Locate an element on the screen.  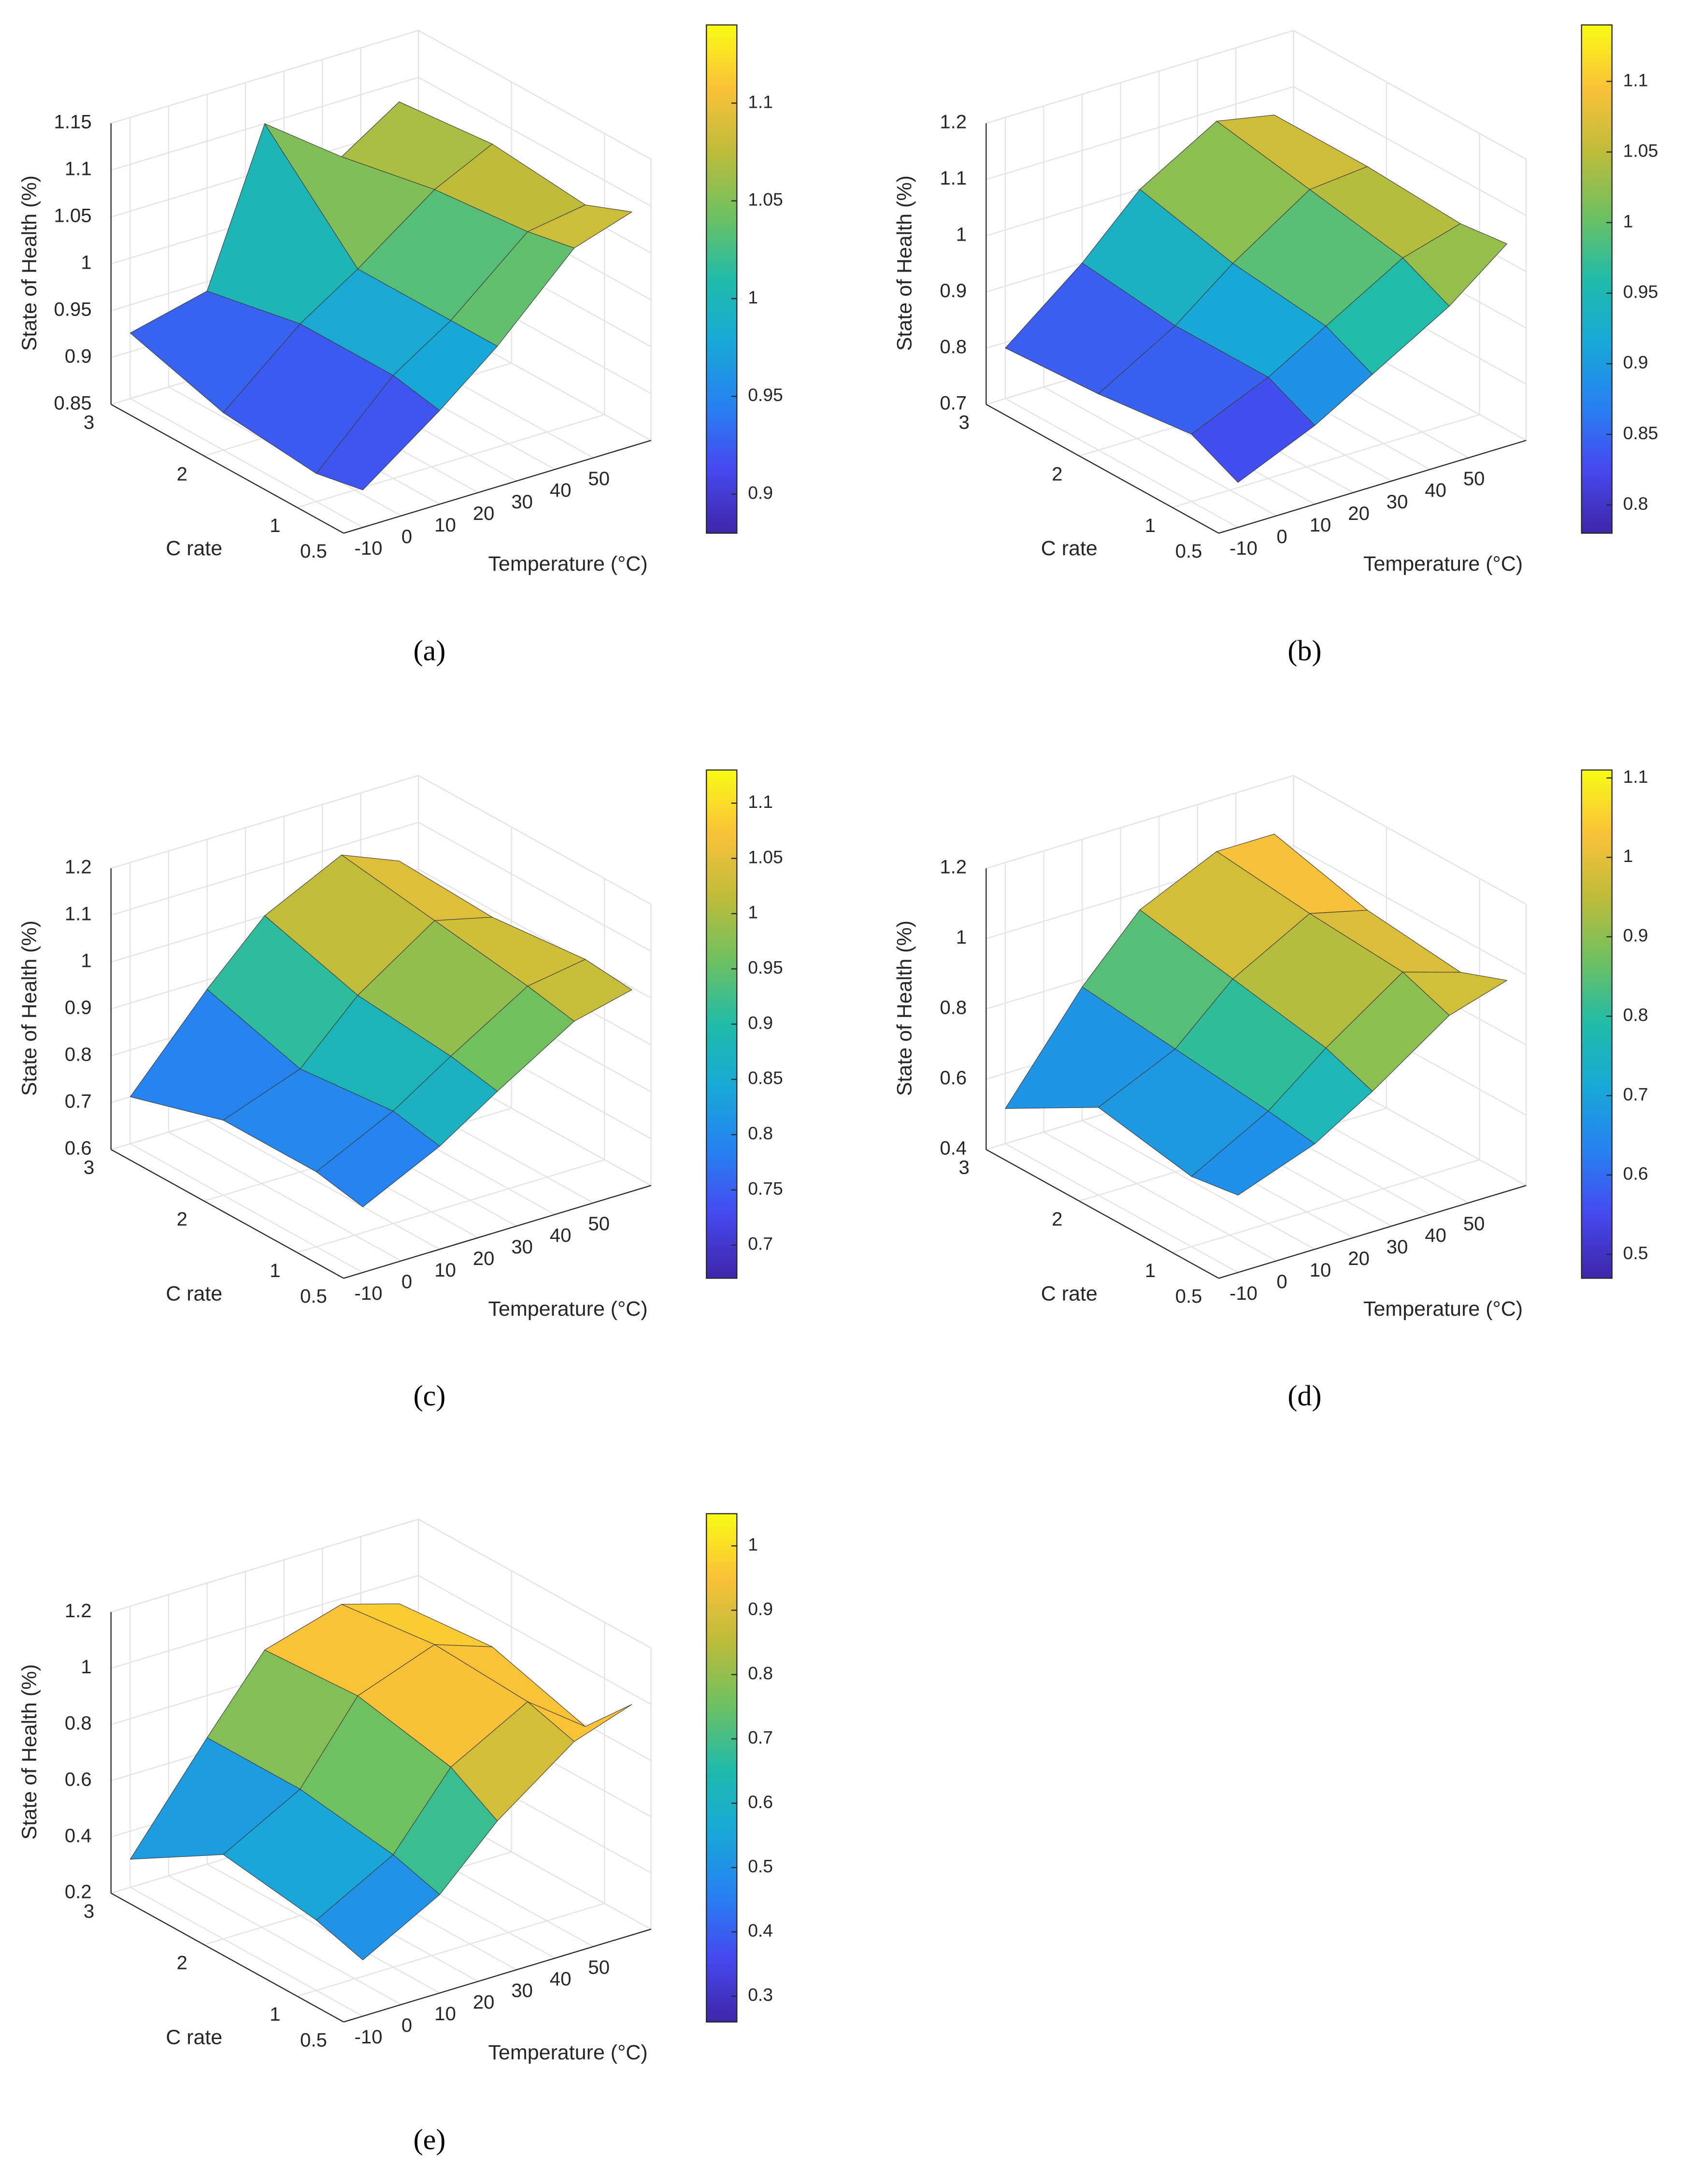
z-tick-label: 0.95 is located at coordinates (73, 310).